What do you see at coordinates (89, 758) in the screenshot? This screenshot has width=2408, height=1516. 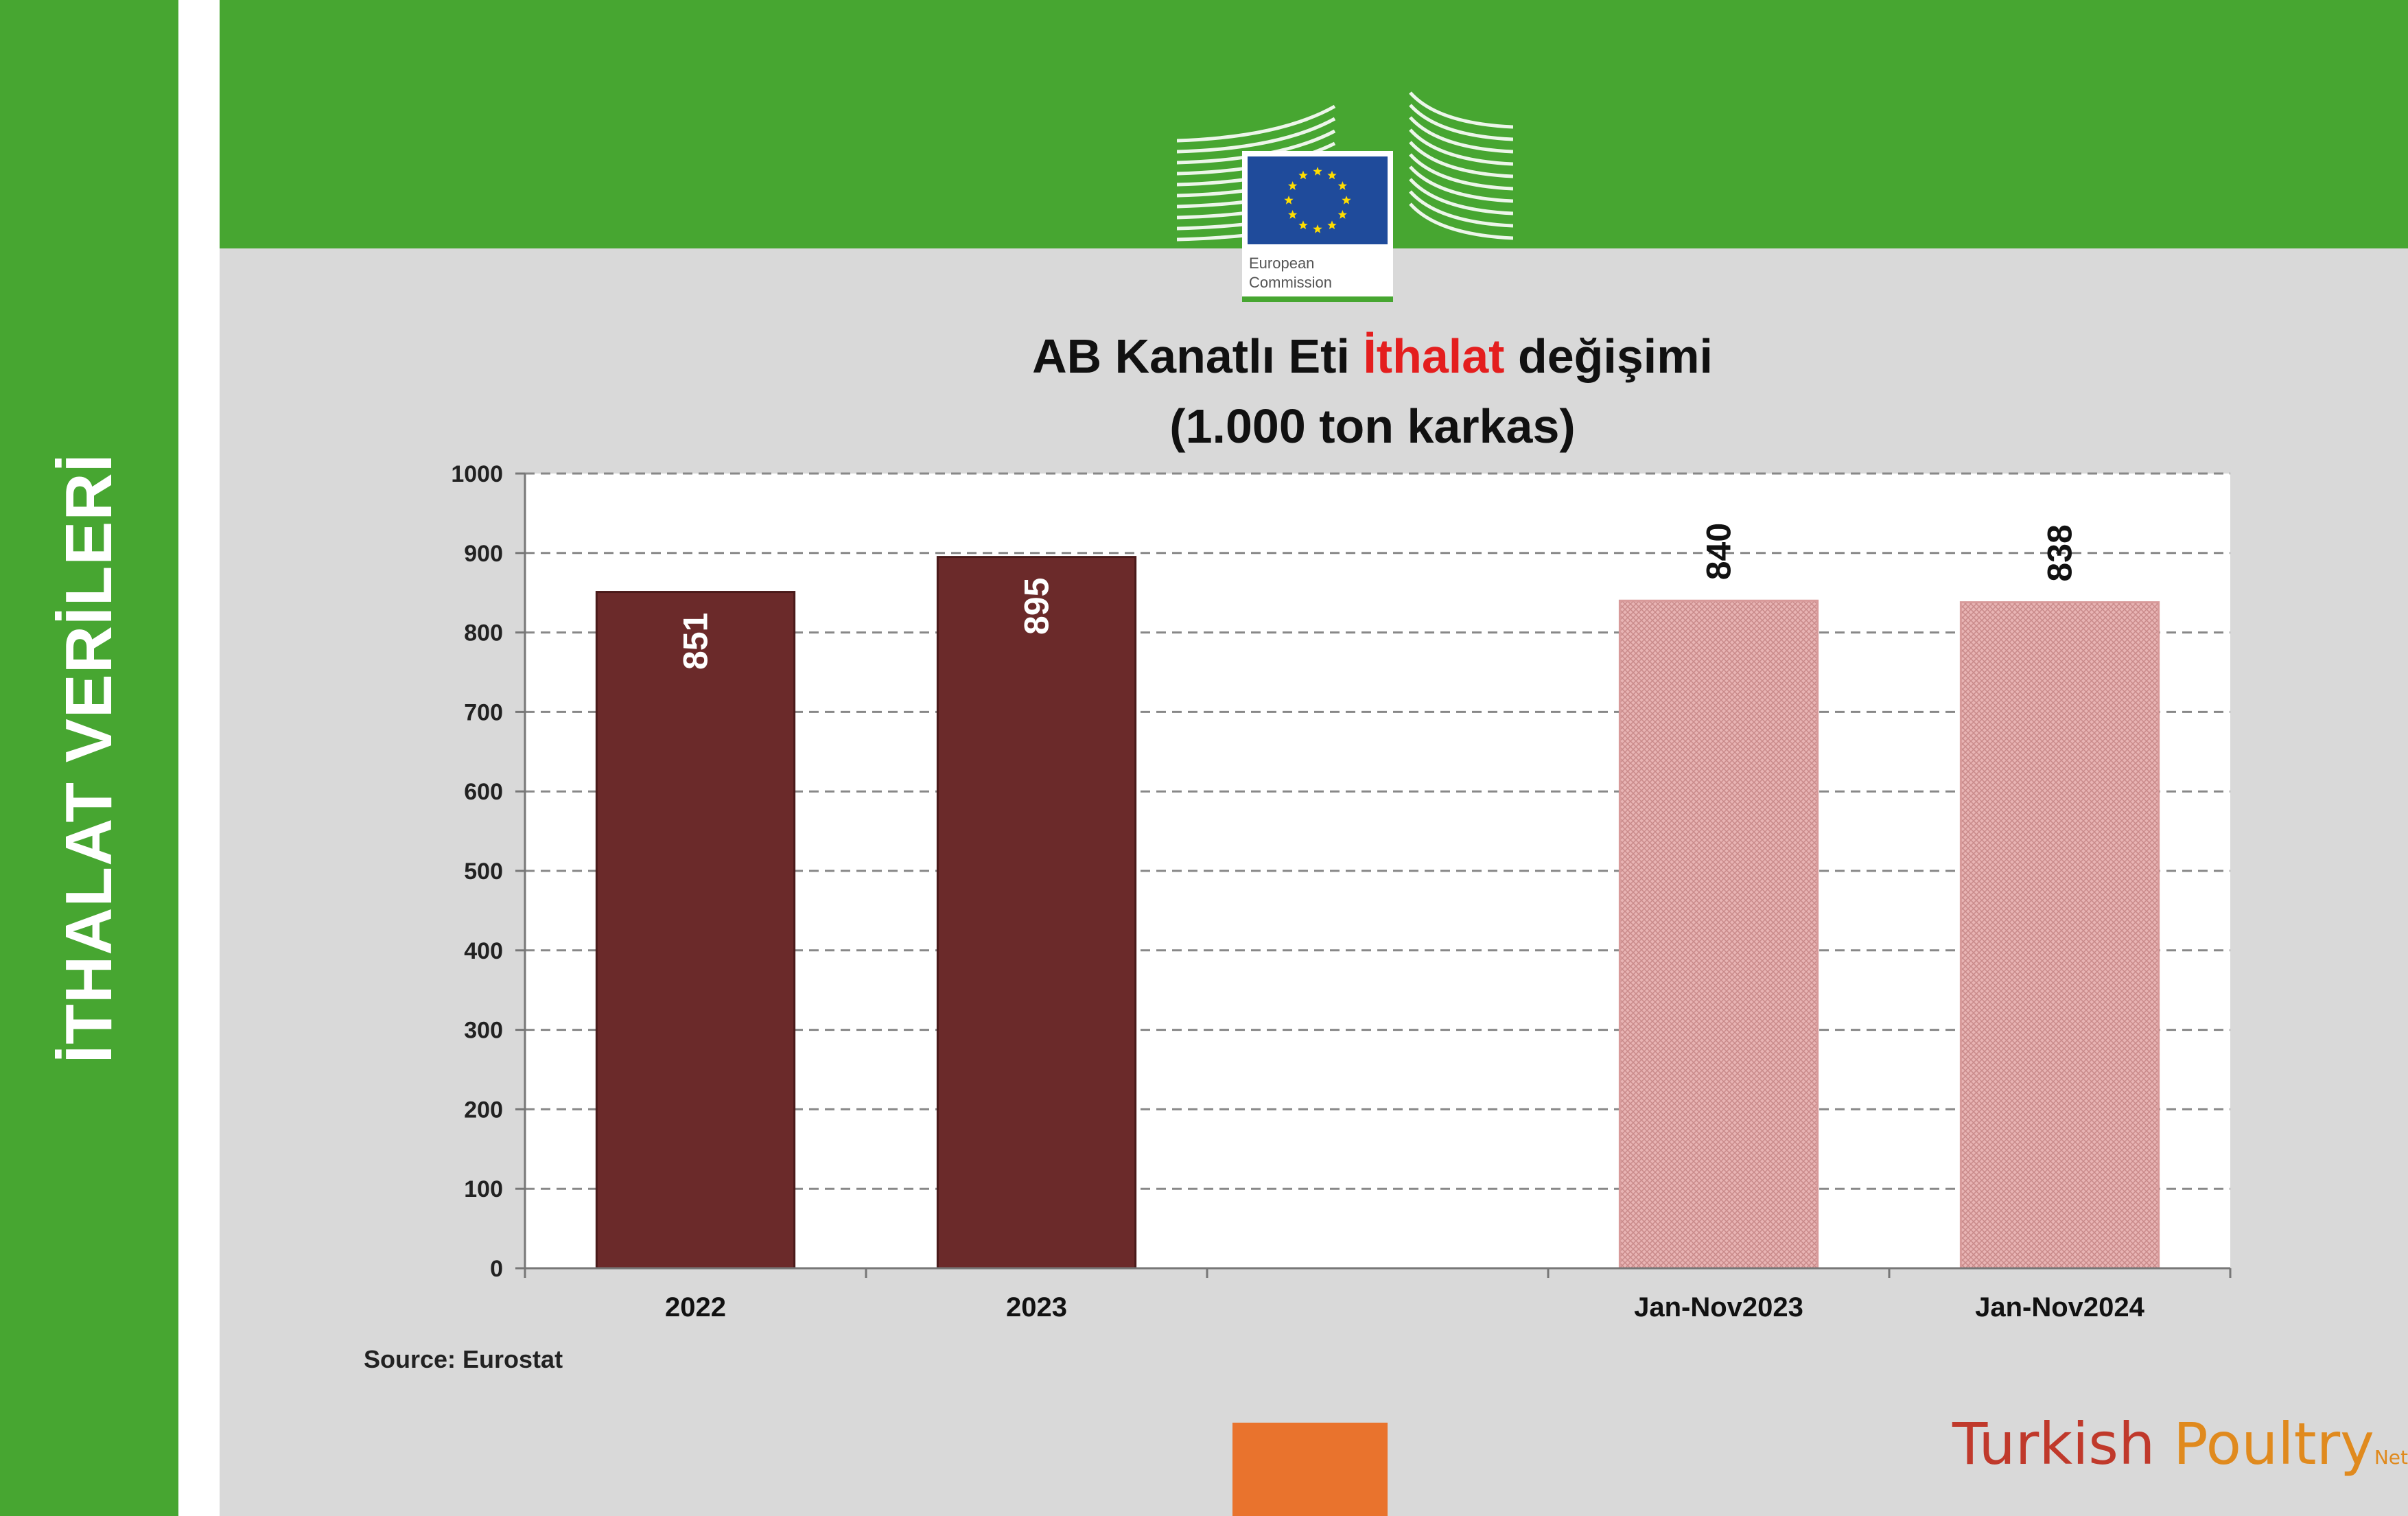 I see `sidebar: İTHALAT VERİLERİ` at bounding box center [89, 758].